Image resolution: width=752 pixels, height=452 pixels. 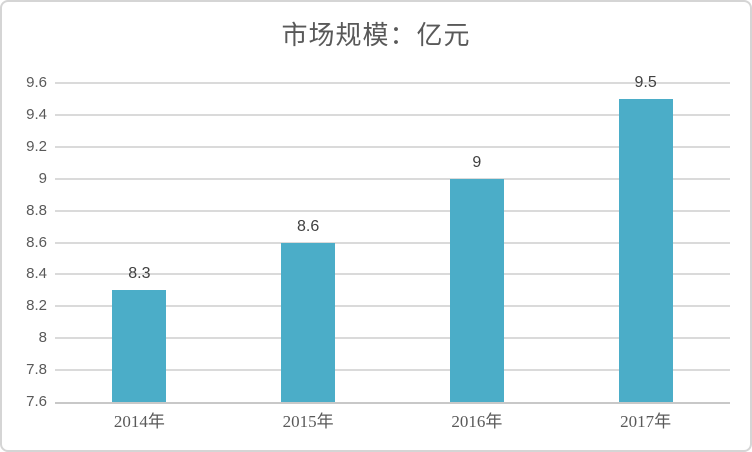 I want to click on x-axis-tick-label: 2016年, so click(x=477, y=421).